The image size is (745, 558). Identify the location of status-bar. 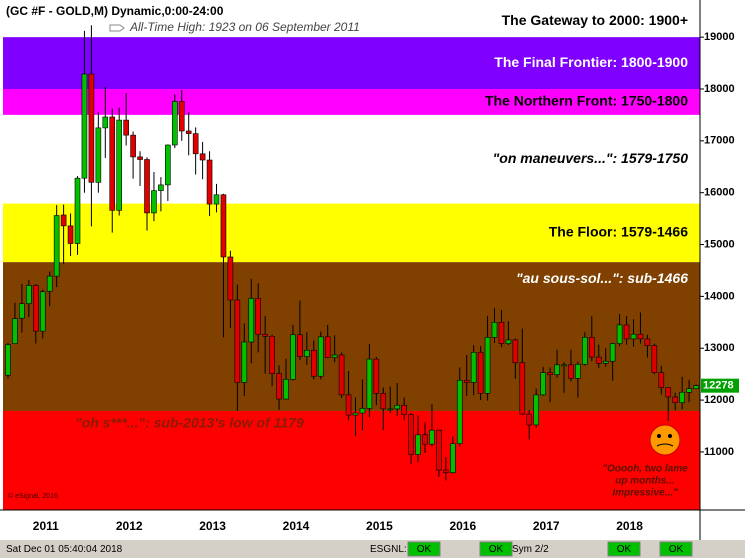
(372, 549).